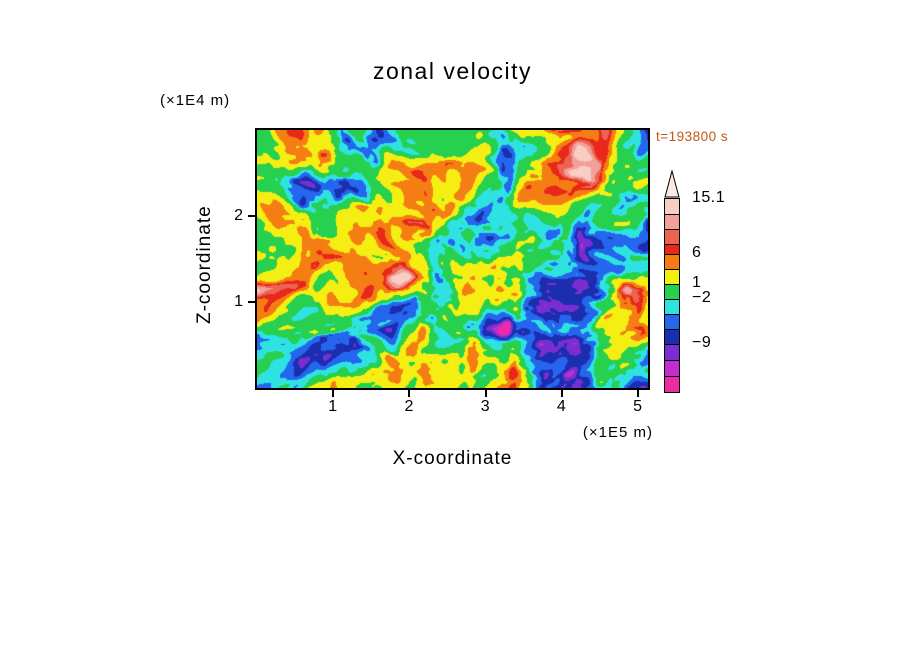 The height and width of the screenshot is (654, 904). What do you see at coordinates (697, 252) in the screenshot?
I see `colorbar-label: 6` at bounding box center [697, 252].